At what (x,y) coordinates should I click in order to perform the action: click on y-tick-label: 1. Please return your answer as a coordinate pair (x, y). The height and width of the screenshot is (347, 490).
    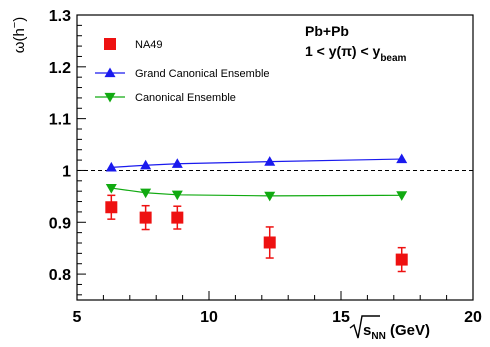
    Looking at the image, I should click on (66, 171).